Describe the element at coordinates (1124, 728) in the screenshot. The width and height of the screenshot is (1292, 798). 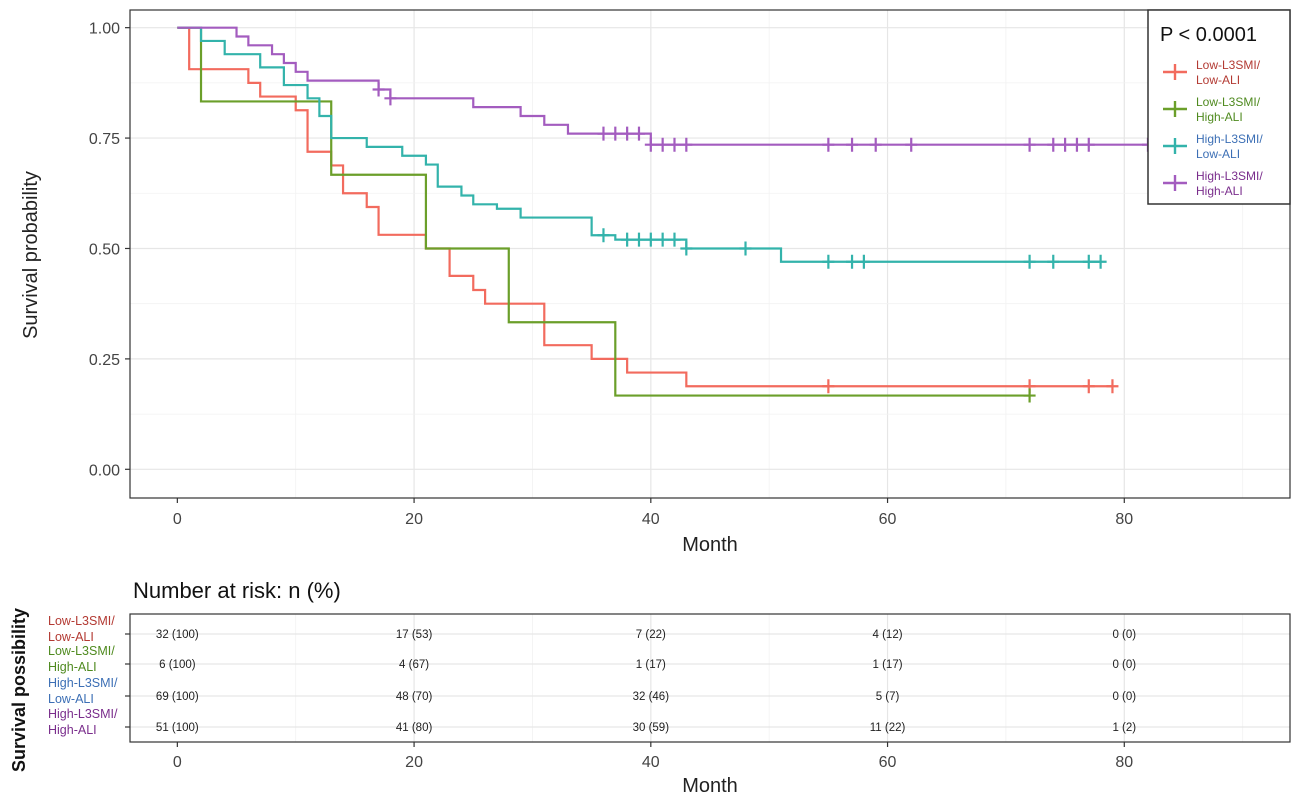
I see `risk-cell: 1 (2)` at that location.